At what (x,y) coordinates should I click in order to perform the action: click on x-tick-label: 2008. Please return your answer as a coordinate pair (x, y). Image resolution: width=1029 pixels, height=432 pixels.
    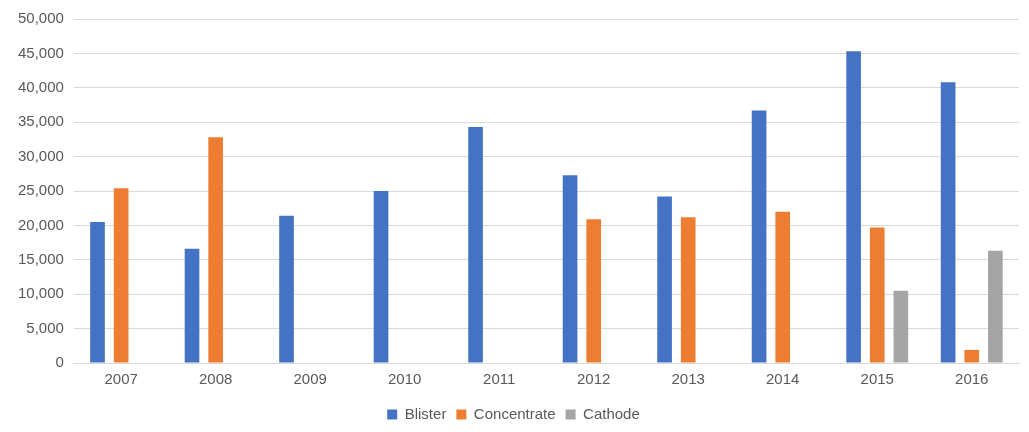
    Looking at the image, I should click on (215, 379).